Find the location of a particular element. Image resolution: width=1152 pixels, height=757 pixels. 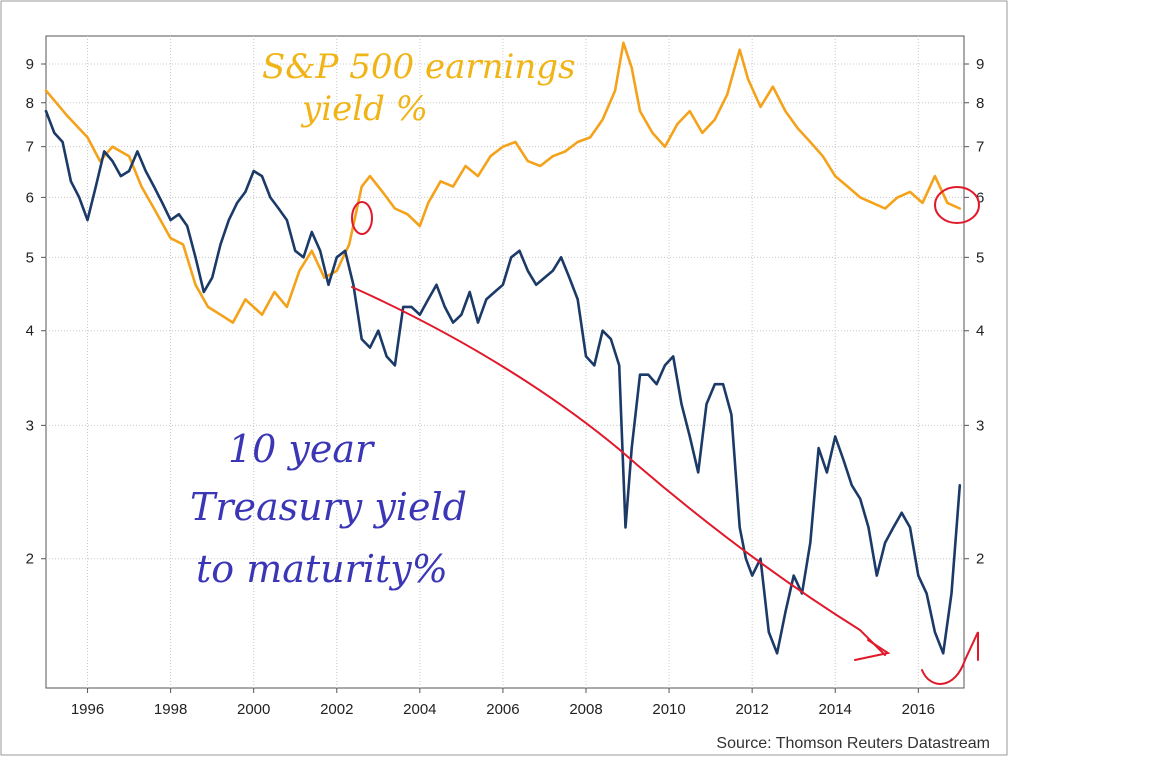

x-tick-label: 1996 is located at coordinates (87, 709).